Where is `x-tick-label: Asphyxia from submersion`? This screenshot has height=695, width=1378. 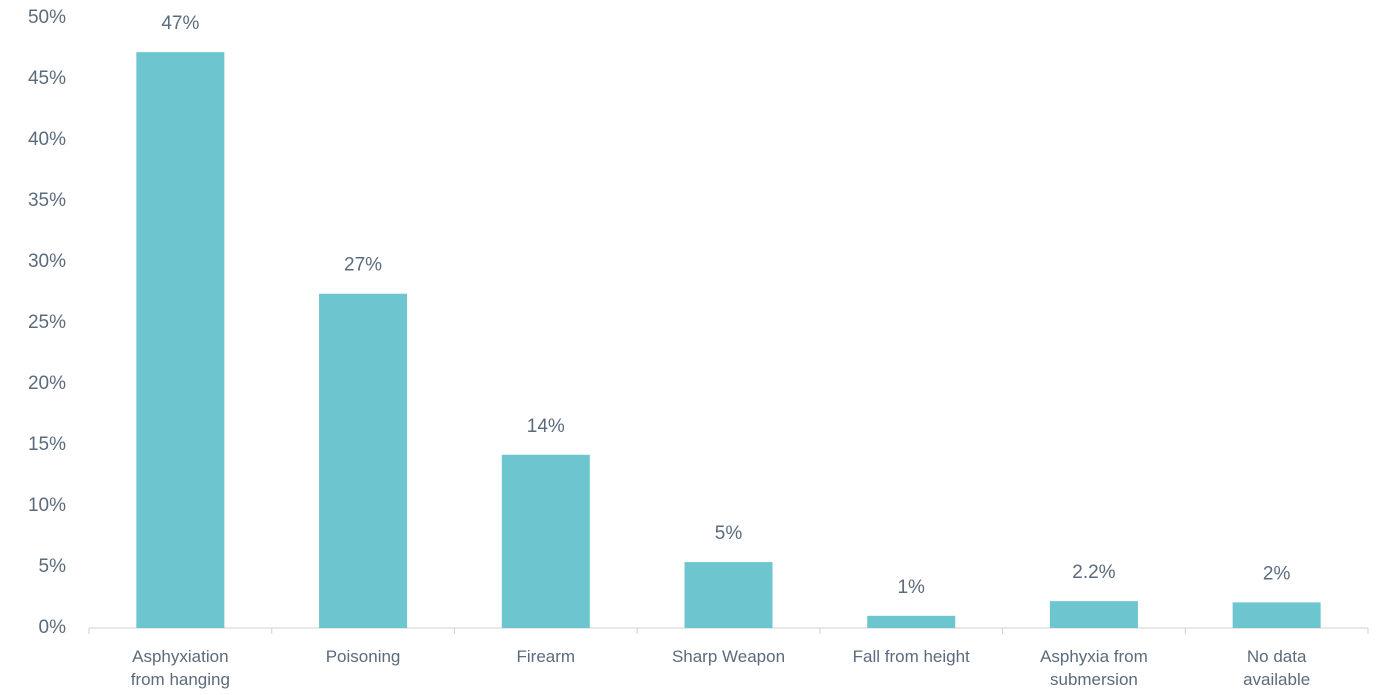 x-tick-label: Asphyxia from submersion is located at coordinates (1094, 668).